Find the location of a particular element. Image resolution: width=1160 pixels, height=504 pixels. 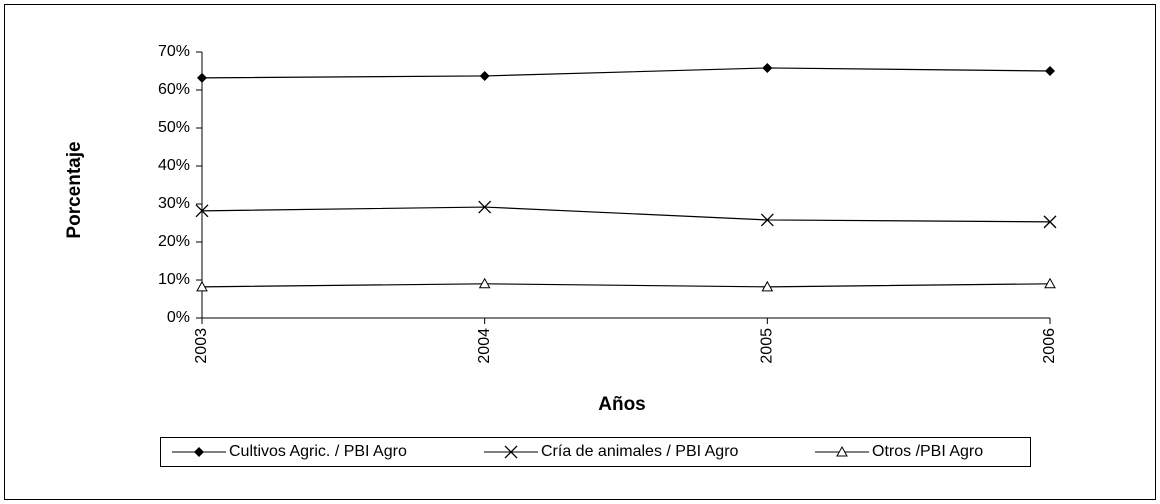

x-tick-label: 2005 is located at coordinates (767, 346).